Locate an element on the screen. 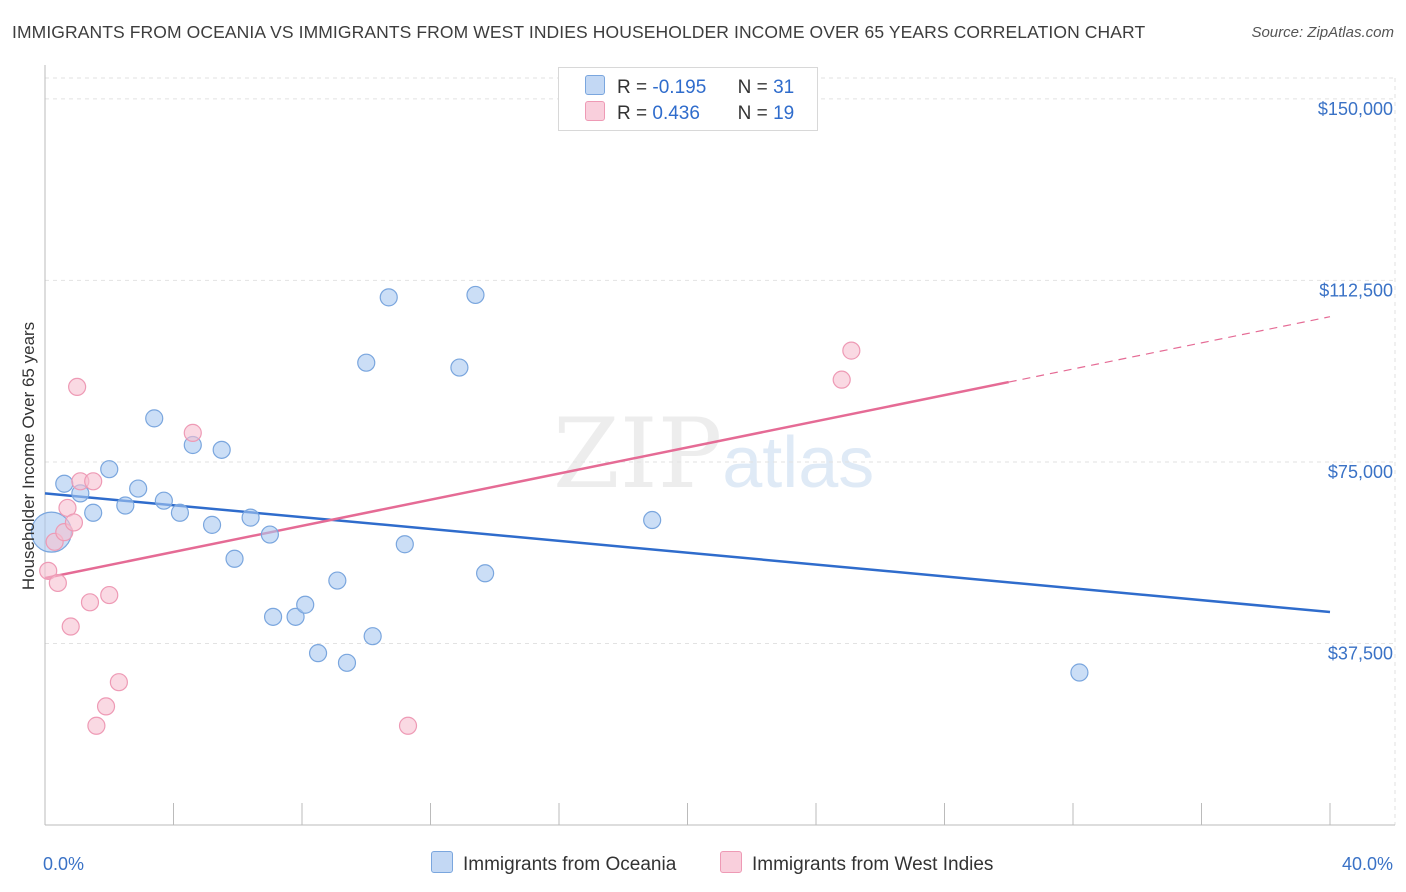  bottom-legend-oceania: Immigrants from Oceania is located at coordinates (553, 863).